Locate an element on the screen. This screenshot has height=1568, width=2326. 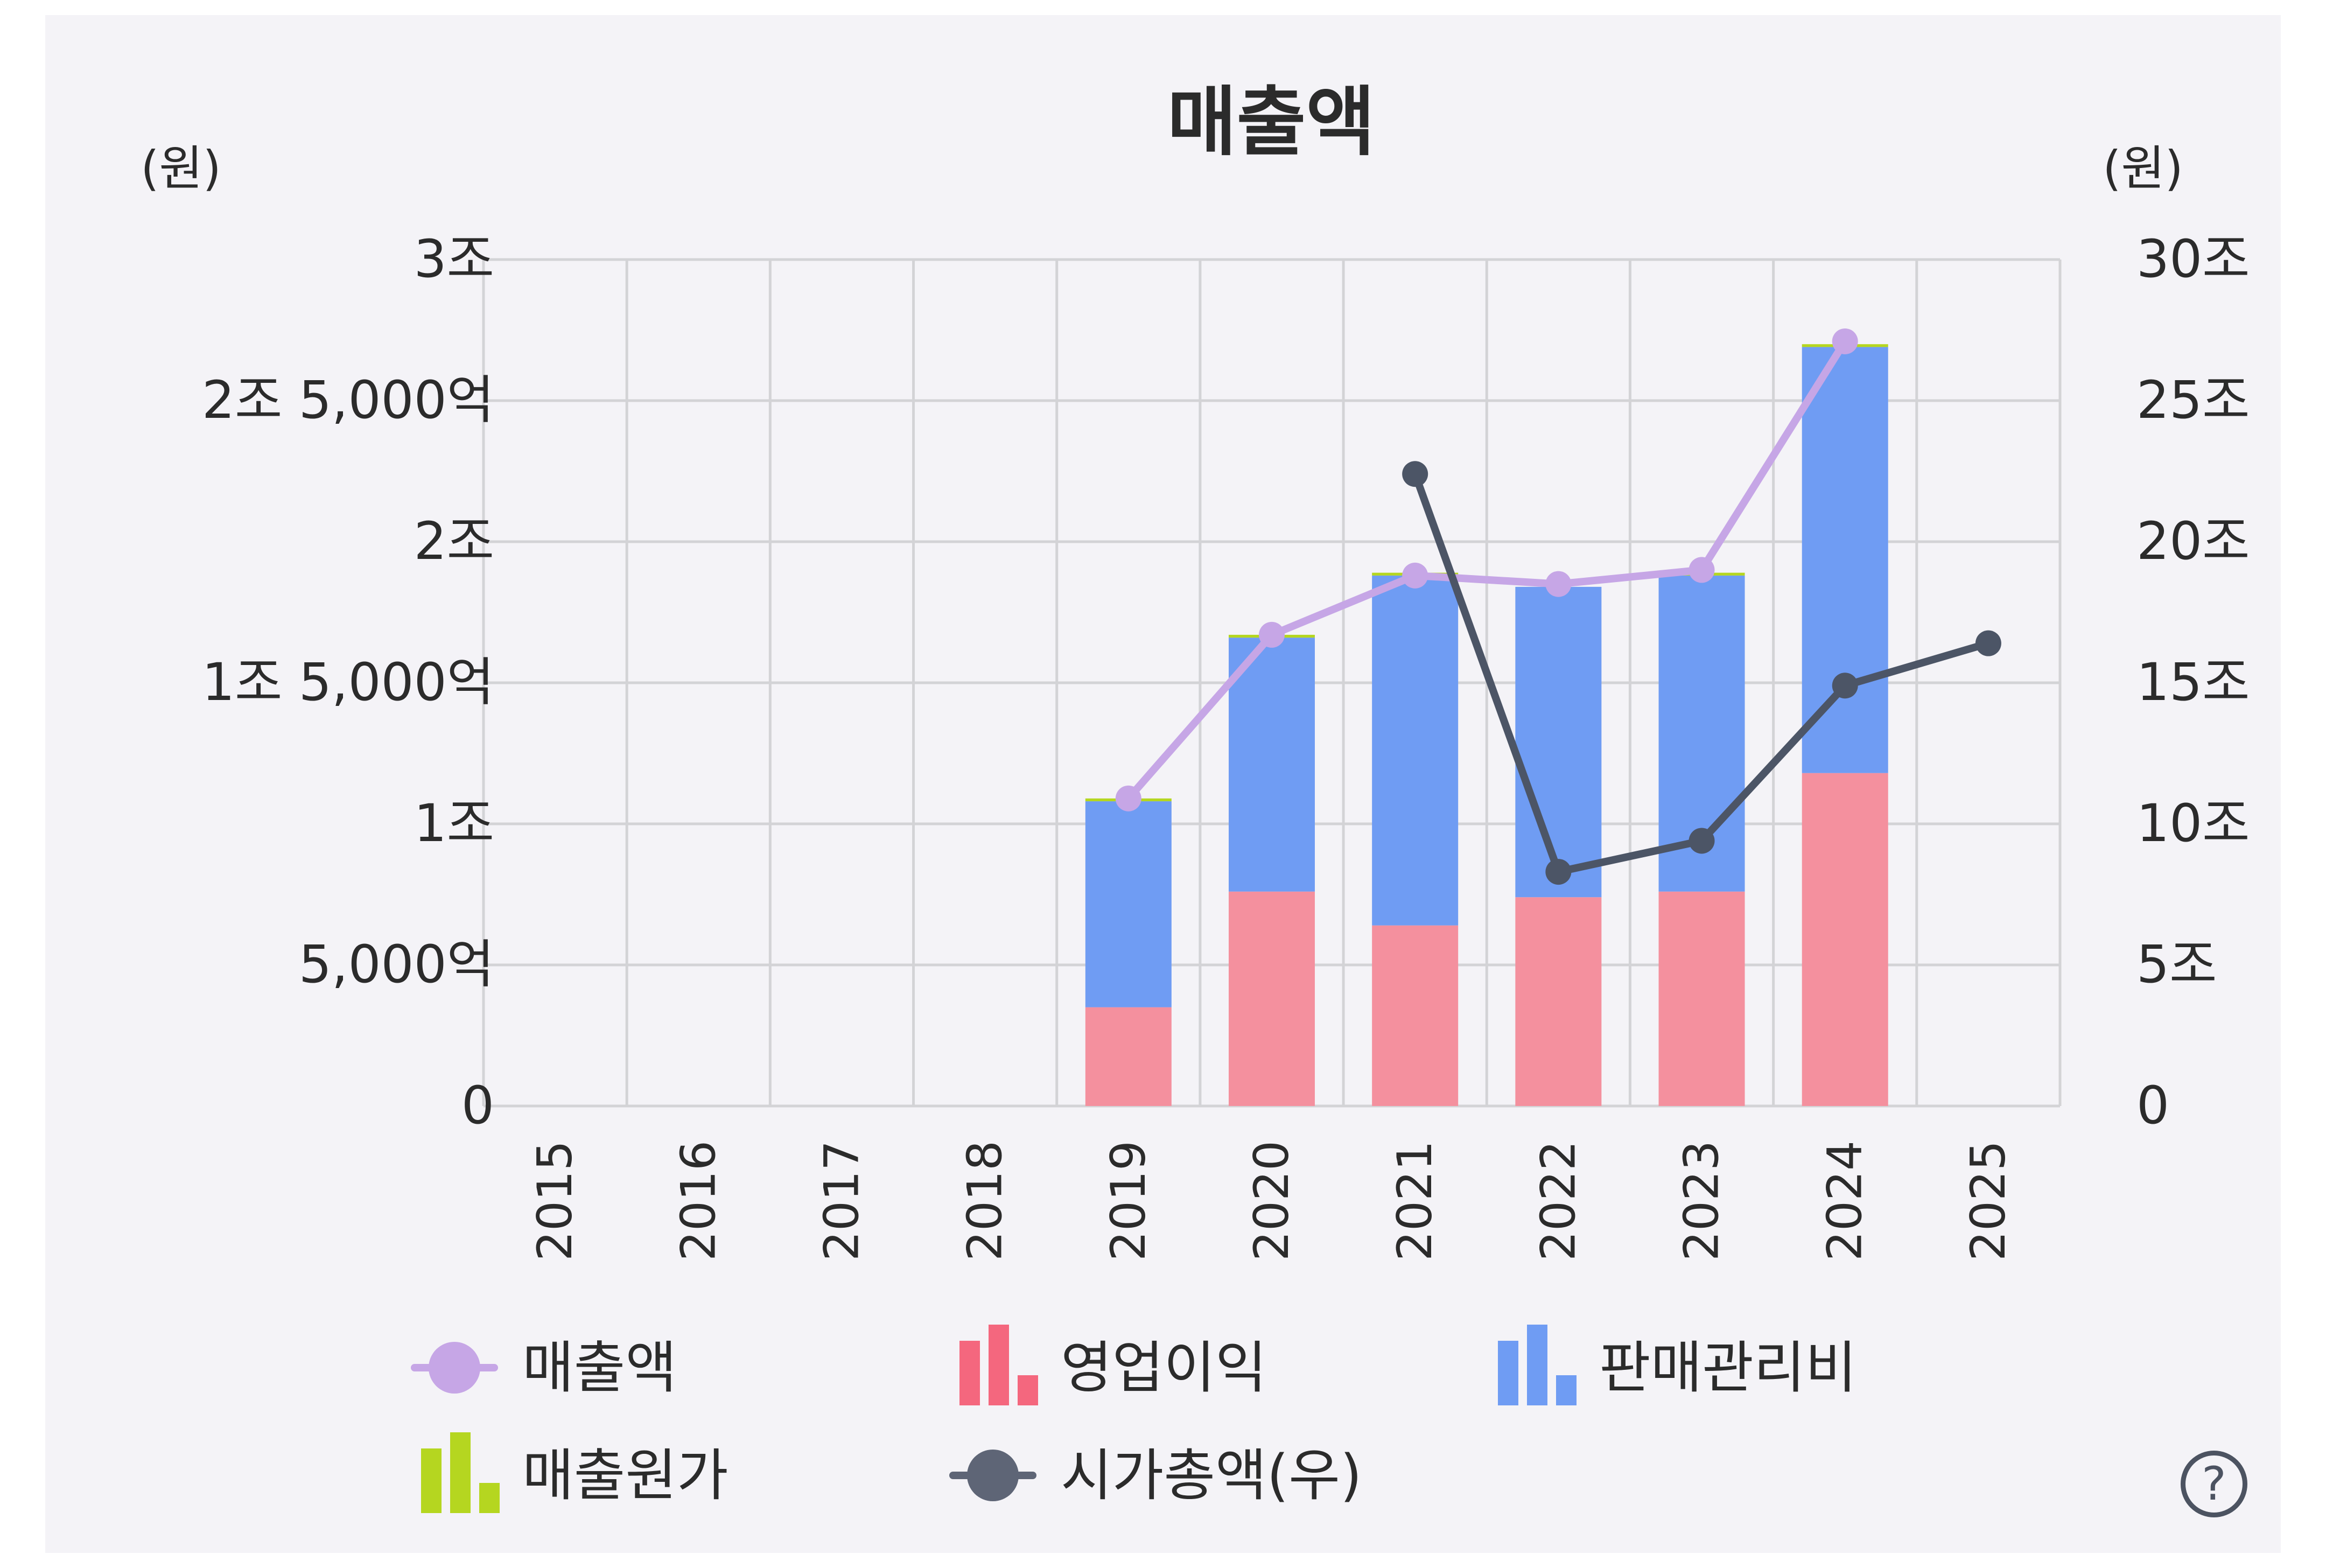
x-tick-label: 2018 is located at coordinates (985, 1200).